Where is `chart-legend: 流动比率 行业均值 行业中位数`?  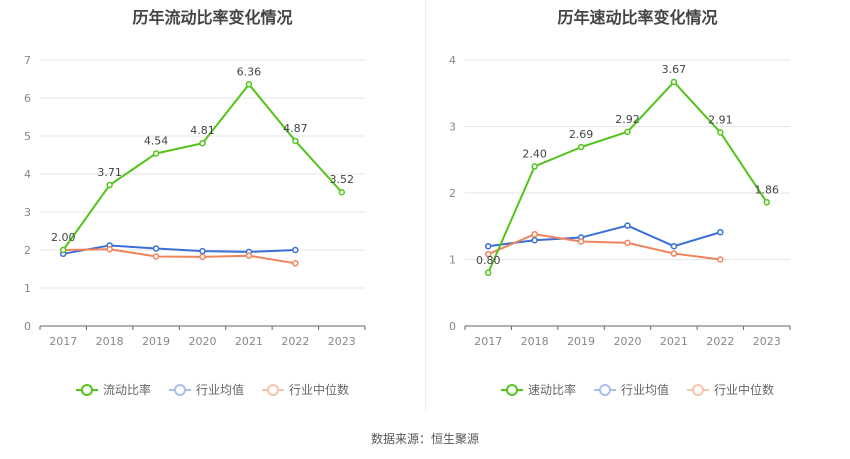 chart-legend: 流动比率 行业均值 行业中位数 is located at coordinates (212, 389).